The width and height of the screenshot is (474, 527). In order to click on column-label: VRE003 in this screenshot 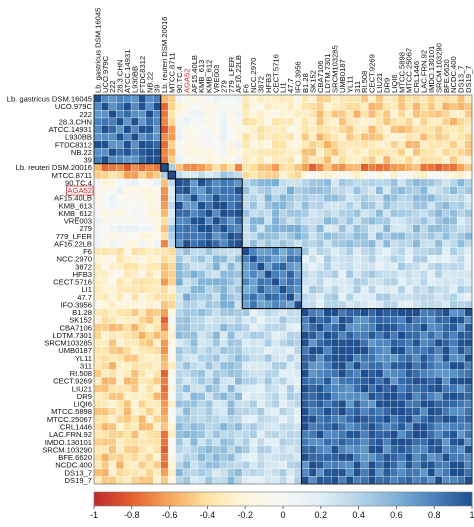, I will do `click(216, 79)`.